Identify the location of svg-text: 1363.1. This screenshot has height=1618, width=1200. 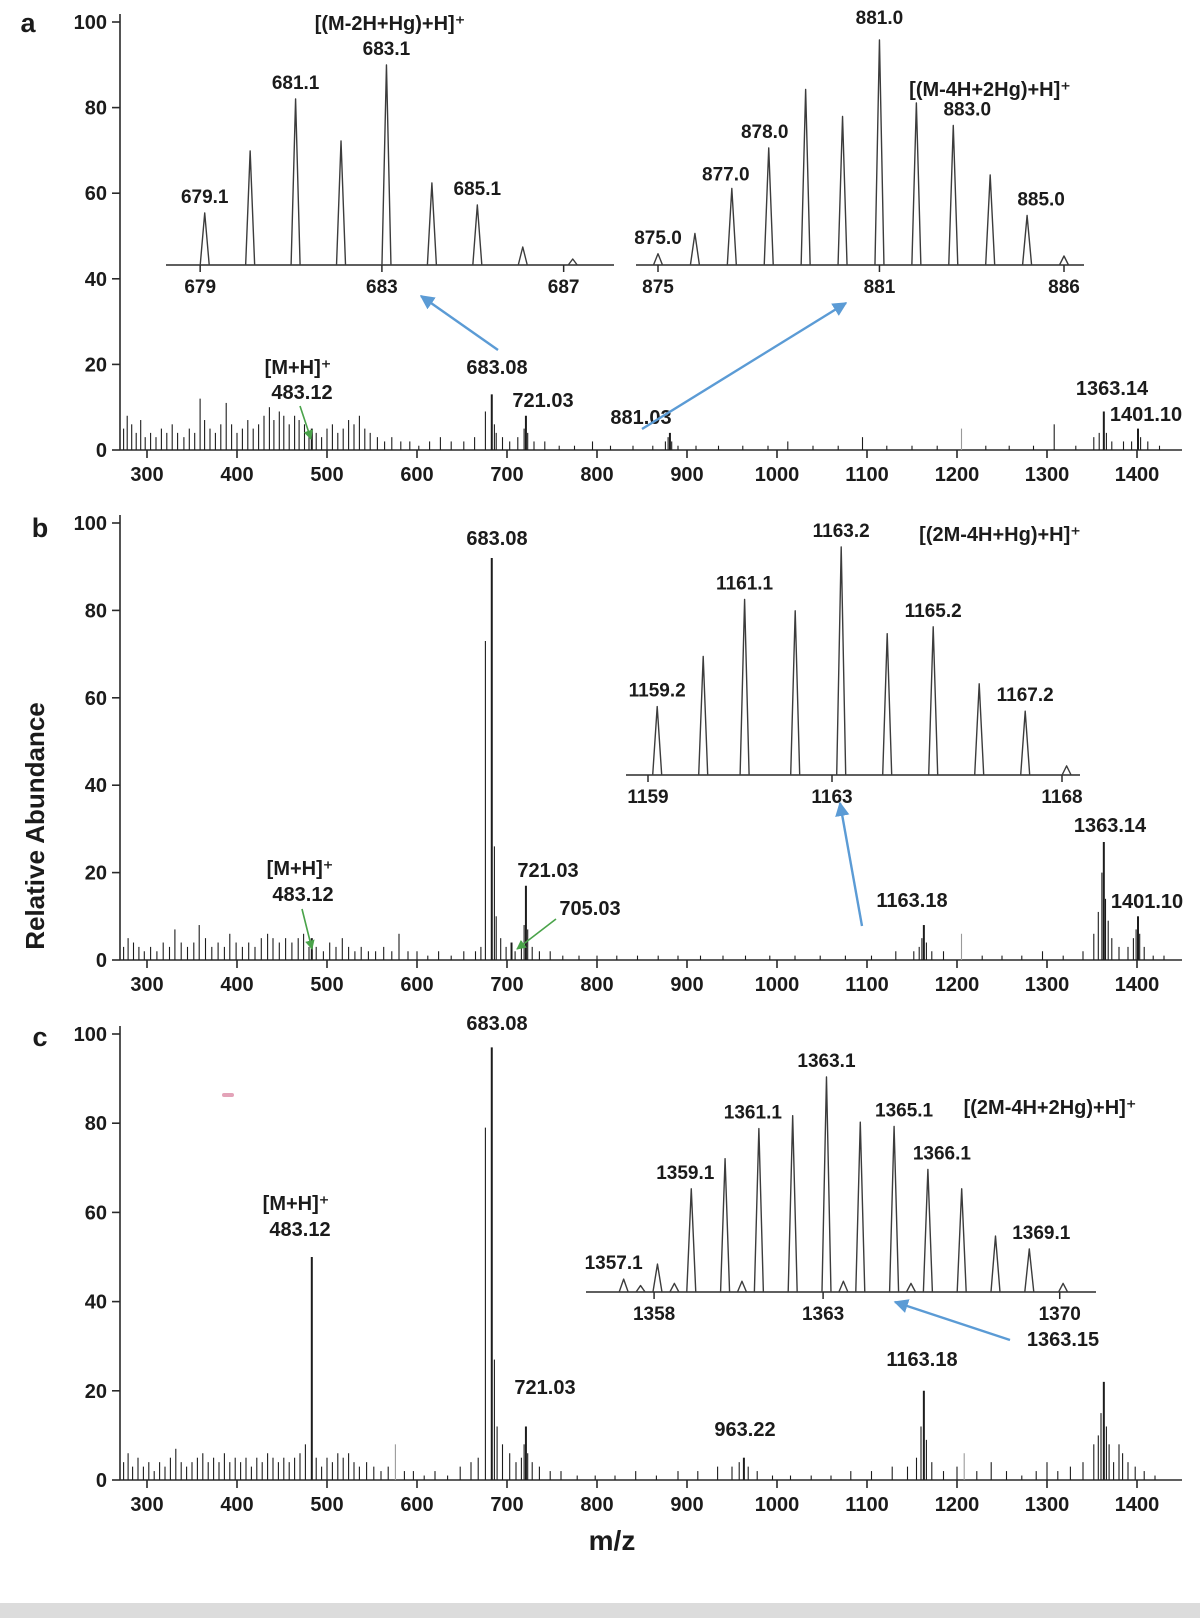
(826, 1061).